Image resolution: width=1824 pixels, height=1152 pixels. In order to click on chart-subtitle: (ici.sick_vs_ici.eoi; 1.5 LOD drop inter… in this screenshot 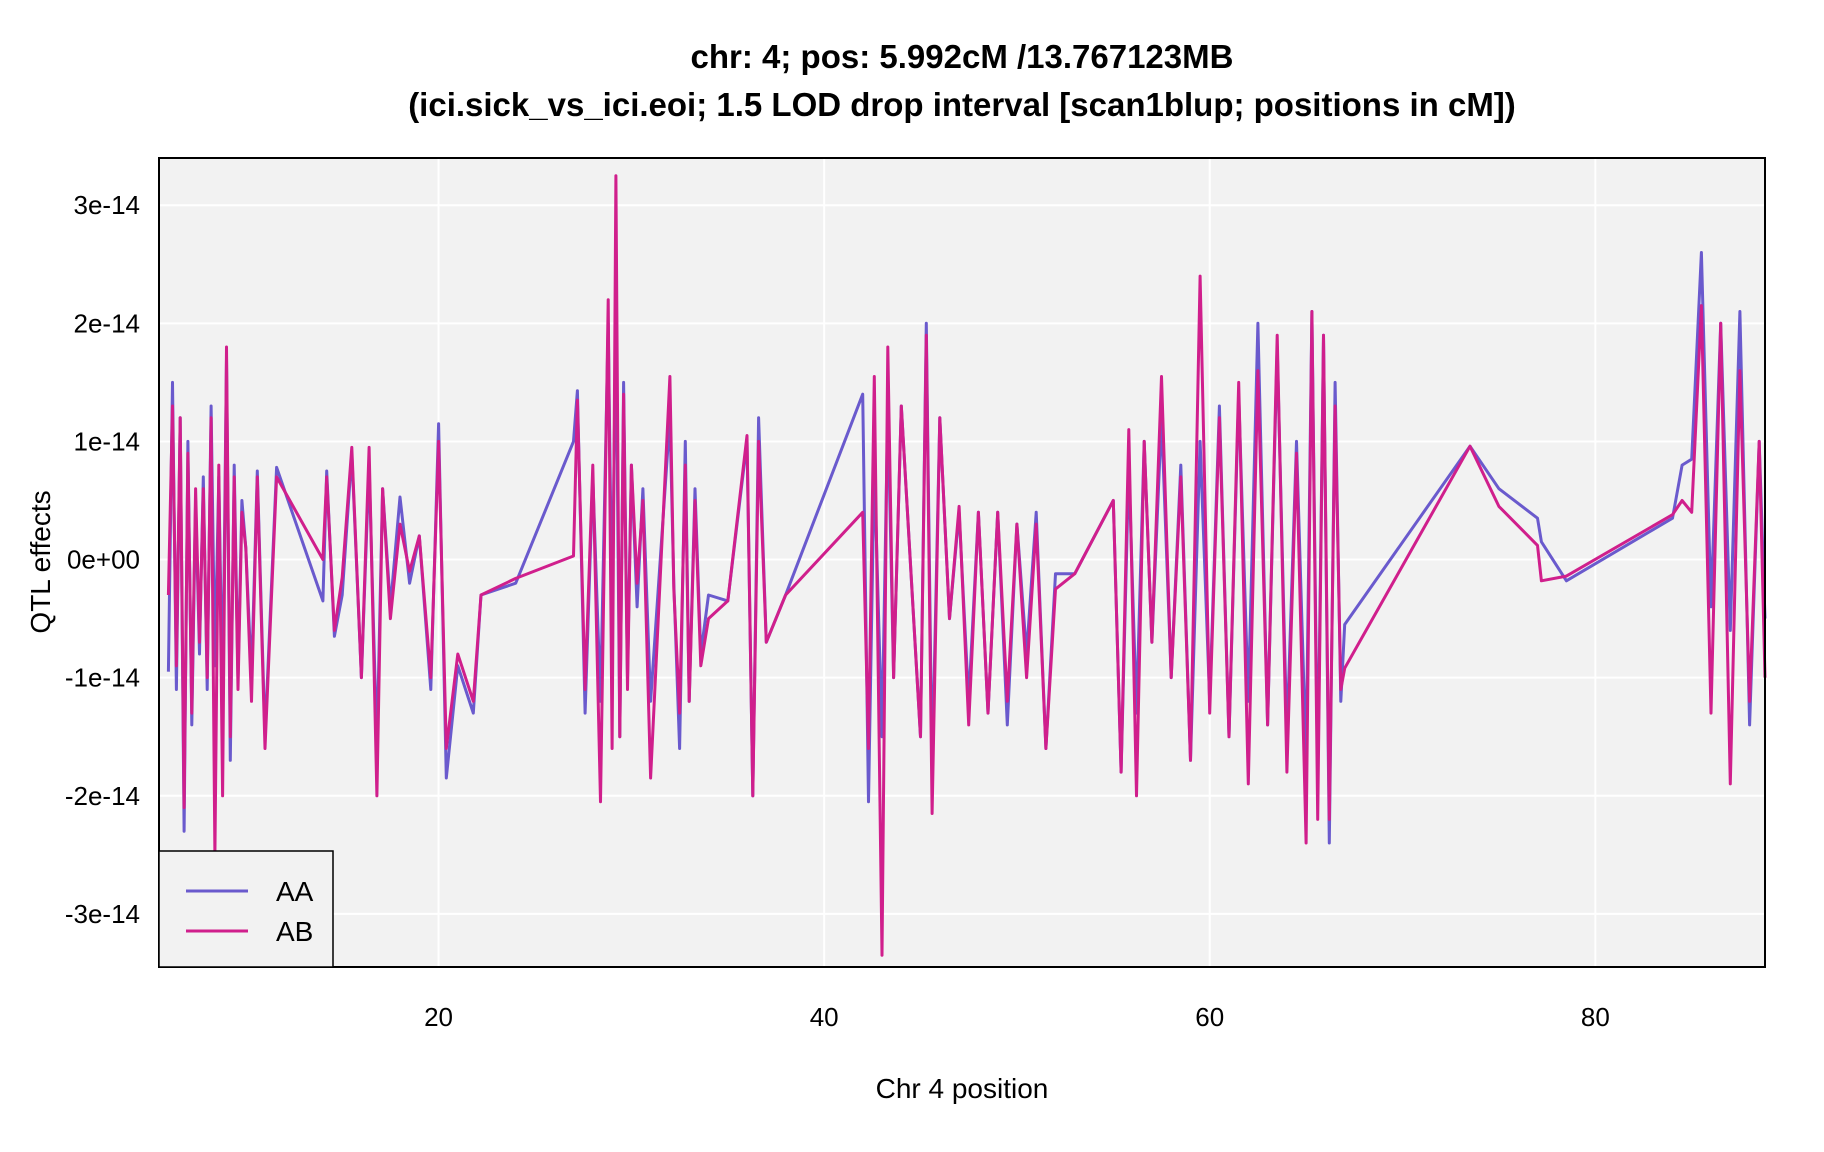, I will do `click(962, 104)`.